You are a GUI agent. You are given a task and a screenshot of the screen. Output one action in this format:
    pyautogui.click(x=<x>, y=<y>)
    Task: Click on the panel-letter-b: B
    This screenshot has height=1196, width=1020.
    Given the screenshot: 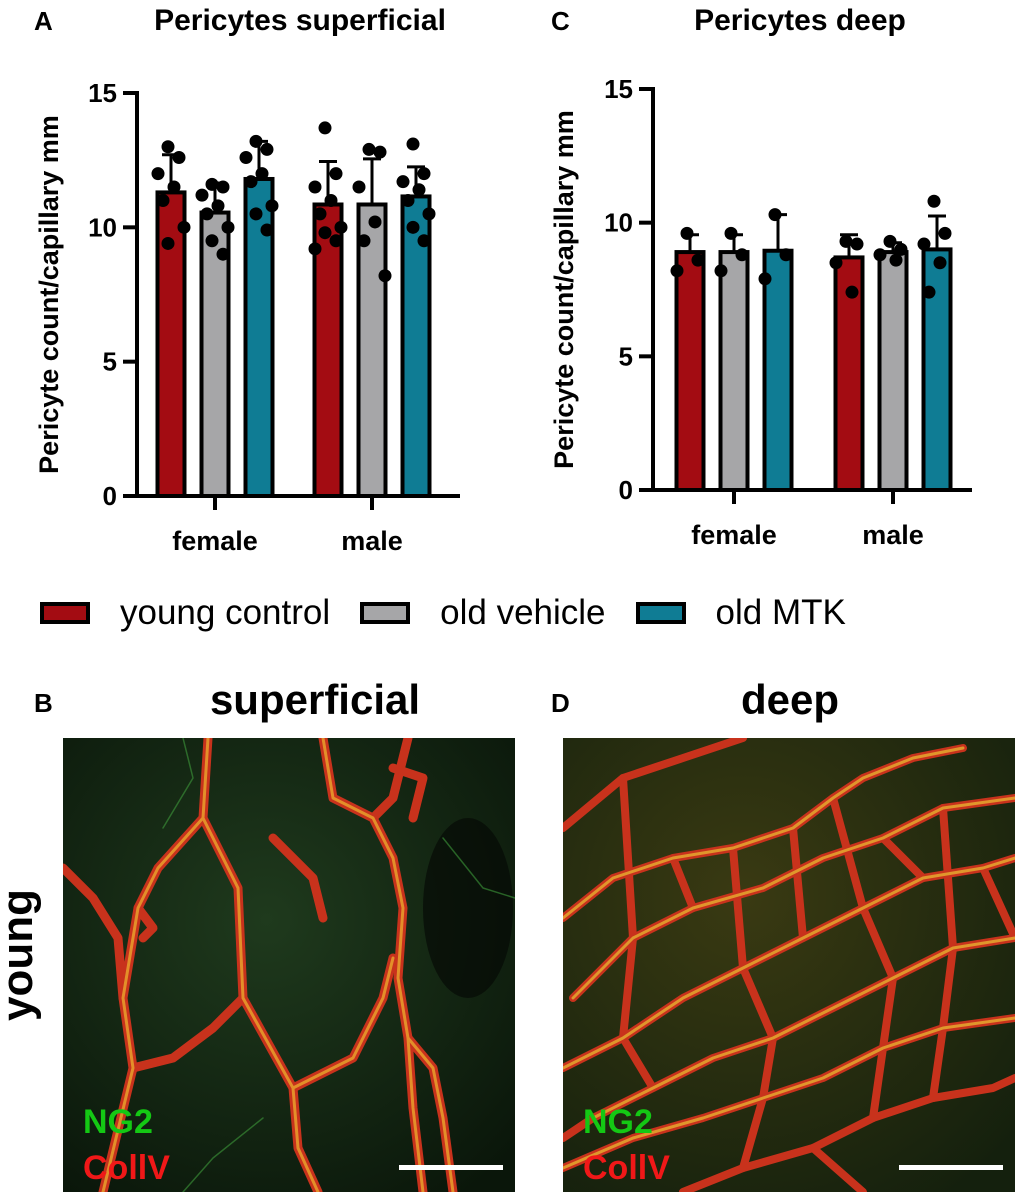 What is the action you would take?
    pyautogui.click(x=43, y=703)
    